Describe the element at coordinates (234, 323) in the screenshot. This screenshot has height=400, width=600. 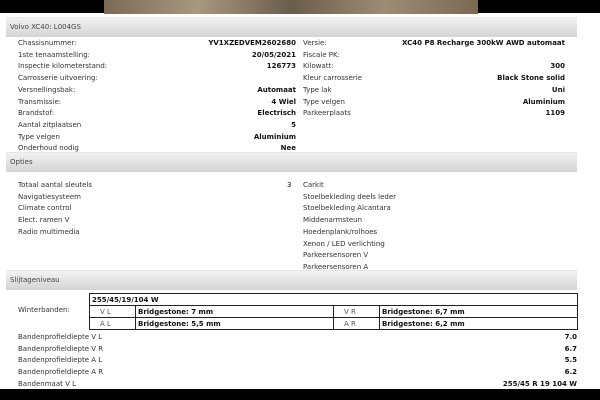
I see `tire-value: Bridgestone: 5,5 mm` at that location.